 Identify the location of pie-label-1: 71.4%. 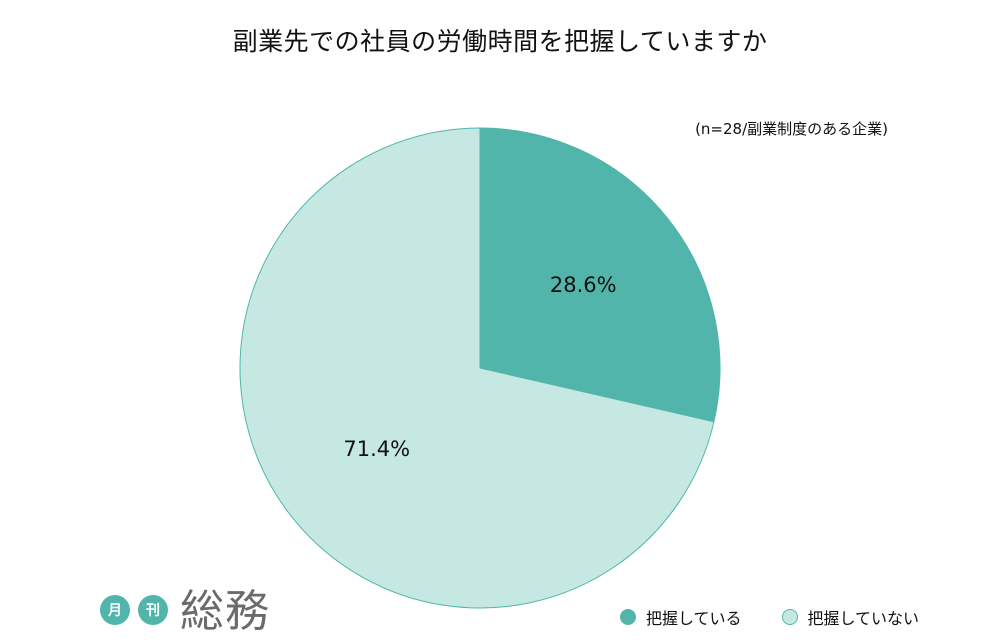
(376, 449).